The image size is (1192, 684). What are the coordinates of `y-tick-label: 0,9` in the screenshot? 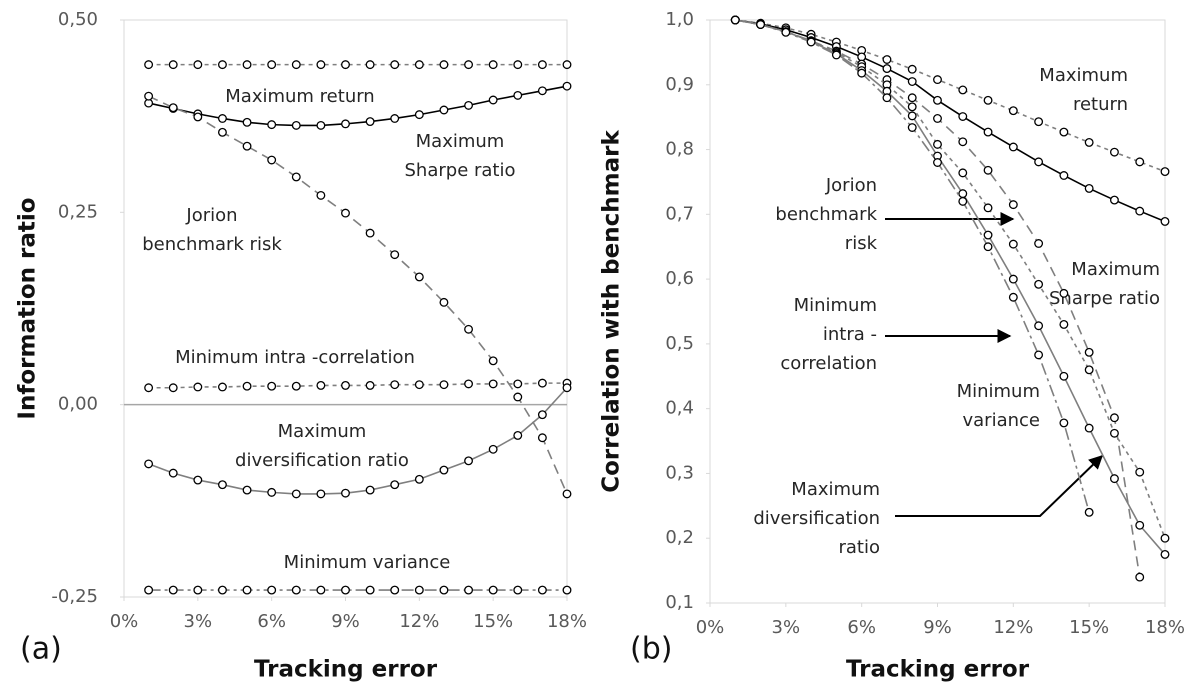 It's located at (679, 84).